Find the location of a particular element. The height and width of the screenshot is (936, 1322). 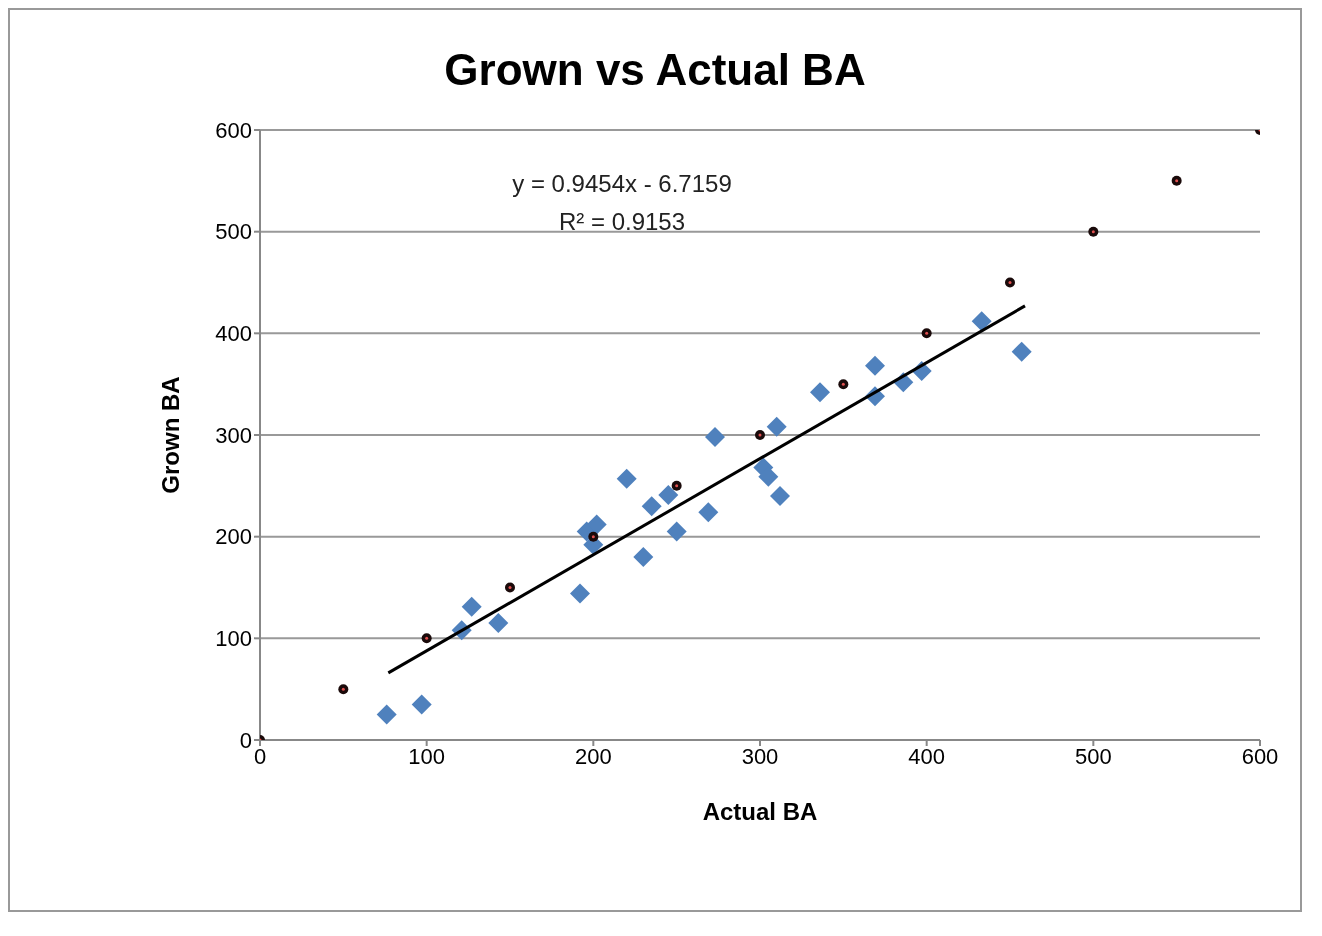

x-tick-label: 300 is located at coordinates (760, 756).